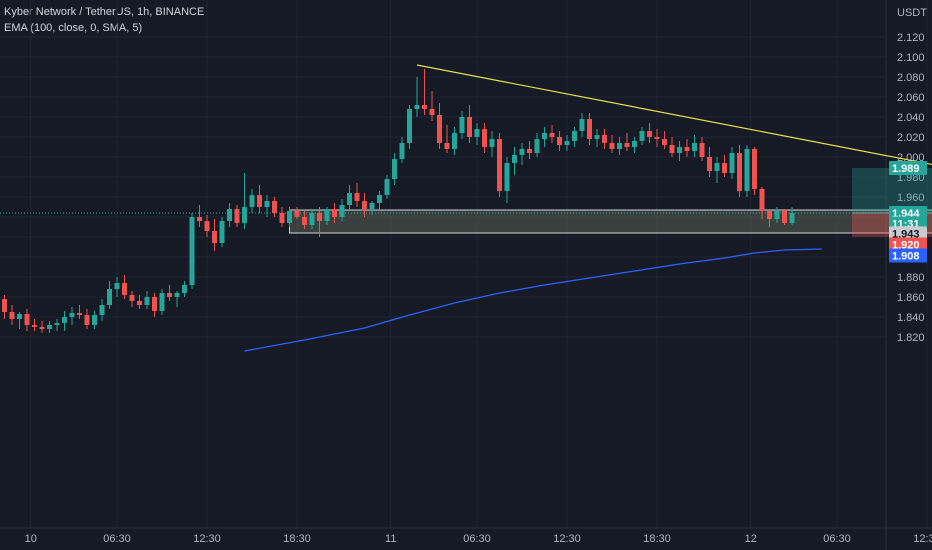 This screenshot has height=550, width=932. Describe the element at coordinates (911, 38) in the screenshot. I see `price-tick-label: 2.120` at that location.